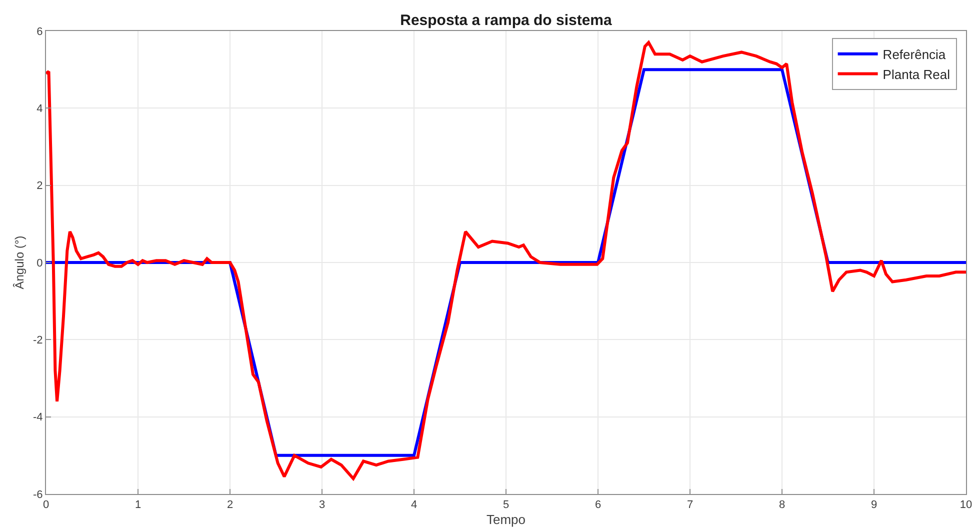 The height and width of the screenshot is (532, 975). I want to click on y-tick-label: 0, so click(39, 263).